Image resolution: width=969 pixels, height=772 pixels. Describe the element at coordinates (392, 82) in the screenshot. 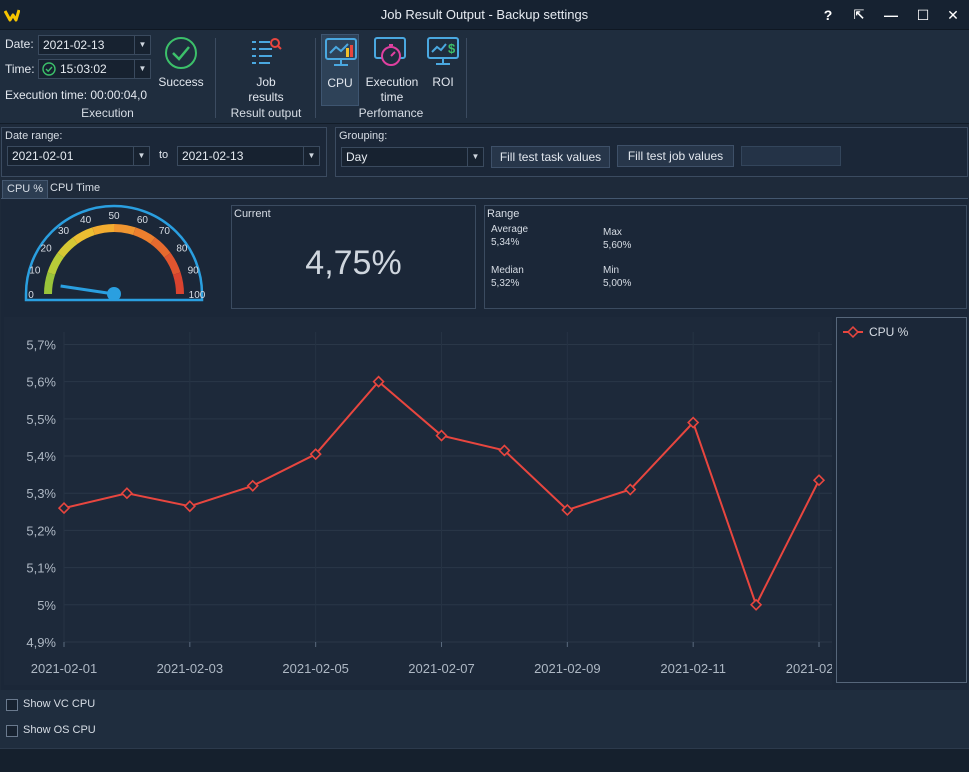

I see `execution-time-label-1: Execution` at that location.